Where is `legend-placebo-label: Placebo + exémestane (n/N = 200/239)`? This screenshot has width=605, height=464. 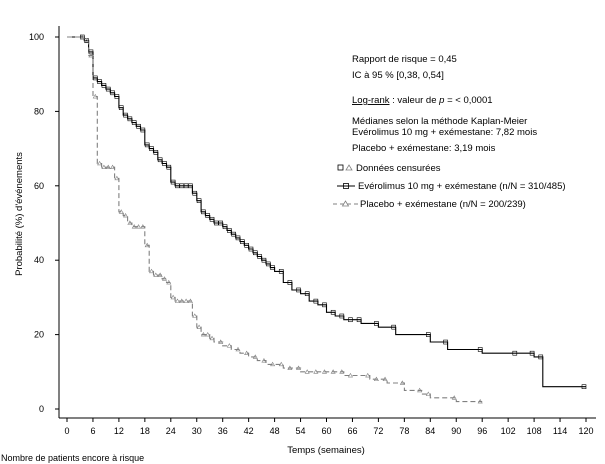 legend-placebo-label: Placebo + exémestane (n/N = 200/239) is located at coordinates (443, 204).